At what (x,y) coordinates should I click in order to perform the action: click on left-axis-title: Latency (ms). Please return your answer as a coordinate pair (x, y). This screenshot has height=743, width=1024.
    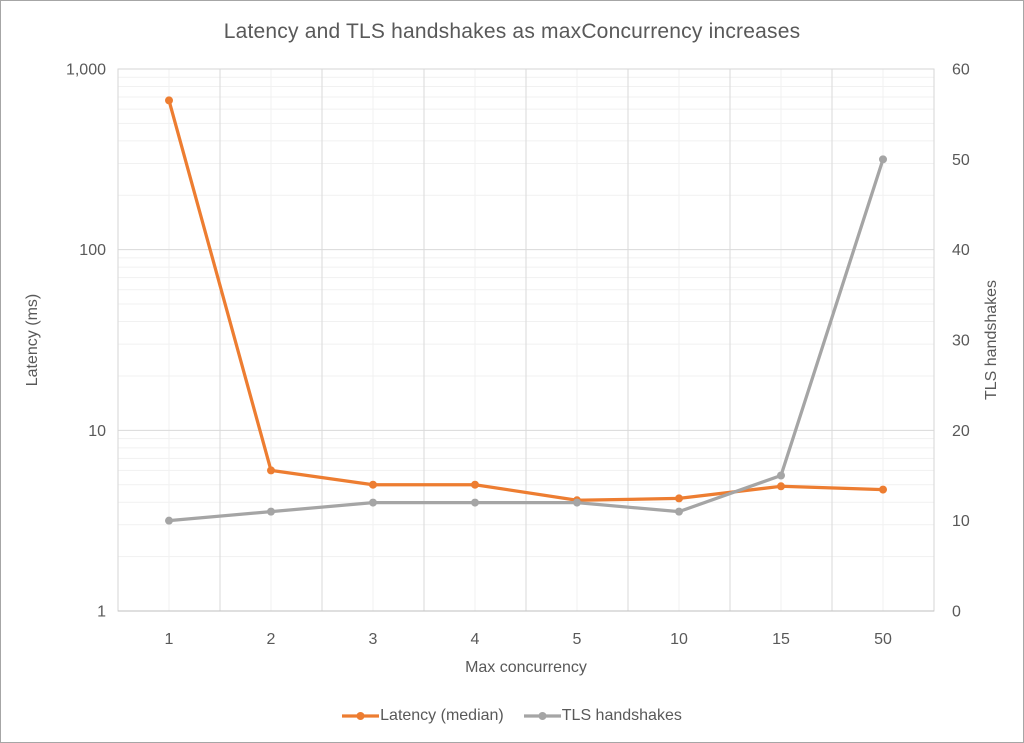
    Looking at the image, I should click on (32, 340).